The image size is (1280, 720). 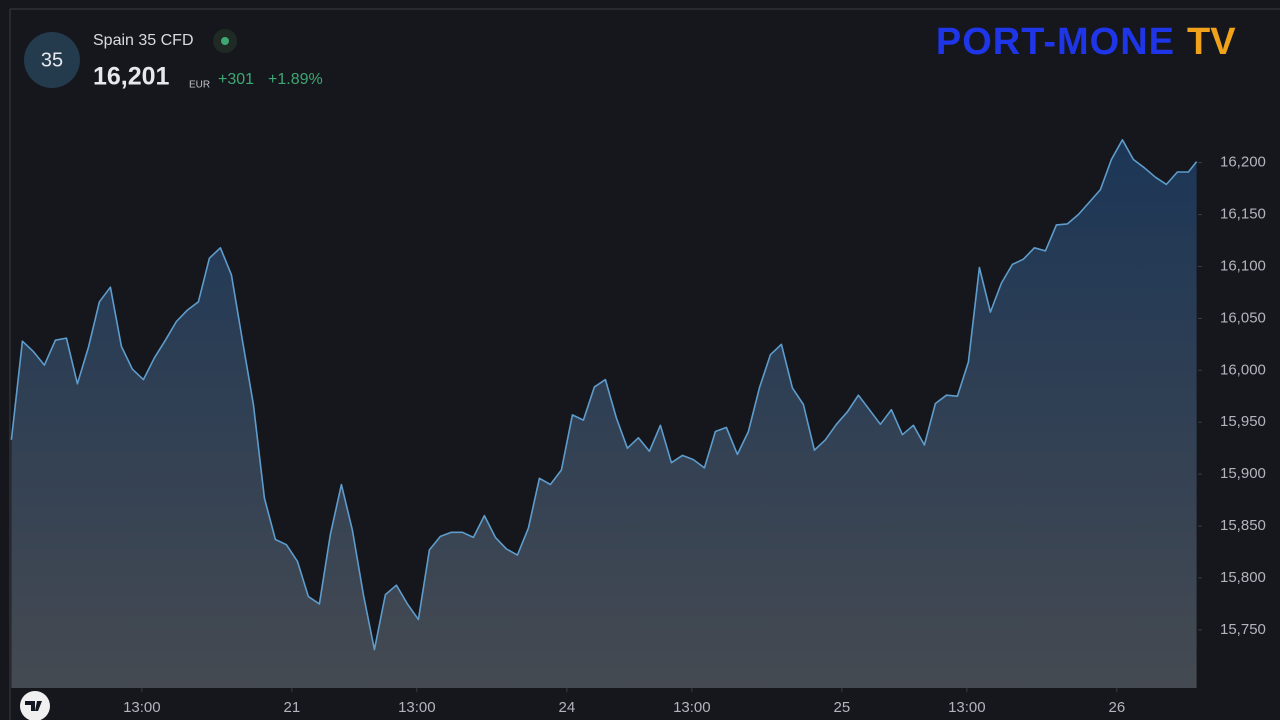 What do you see at coordinates (1117, 707) in the screenshot?
I see `x-tick-label: 26` at bounding box center [1117, 707].